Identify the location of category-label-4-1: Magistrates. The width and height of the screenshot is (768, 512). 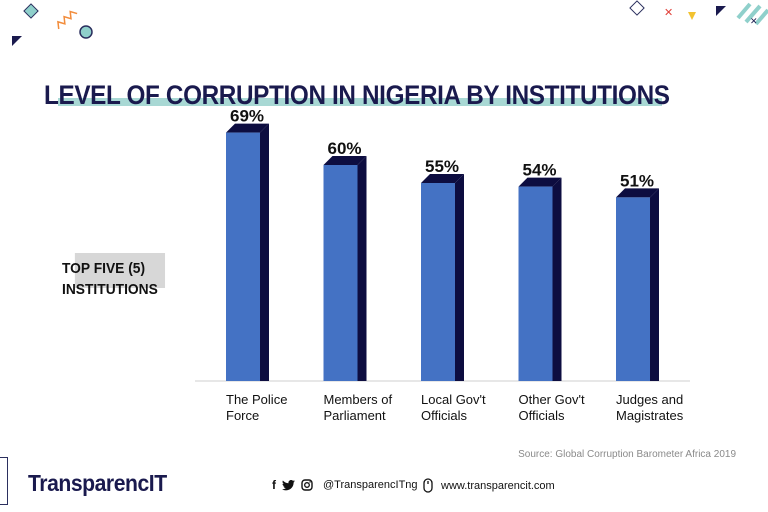
(650, 415).